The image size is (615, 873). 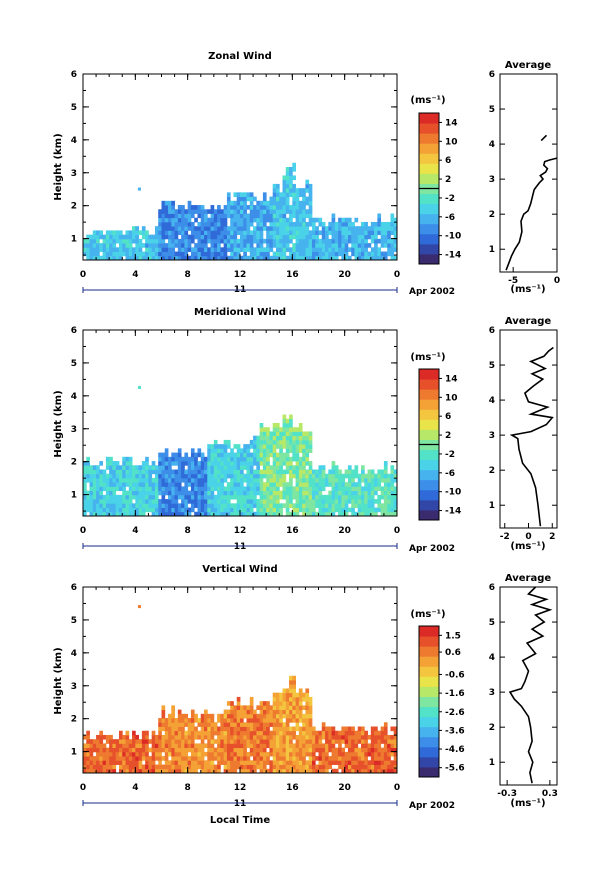 What do you see at coordinates (557, 281) in the screenshot?
I see `profile-x-tick-label: 0` at bounding box center [557, 281].